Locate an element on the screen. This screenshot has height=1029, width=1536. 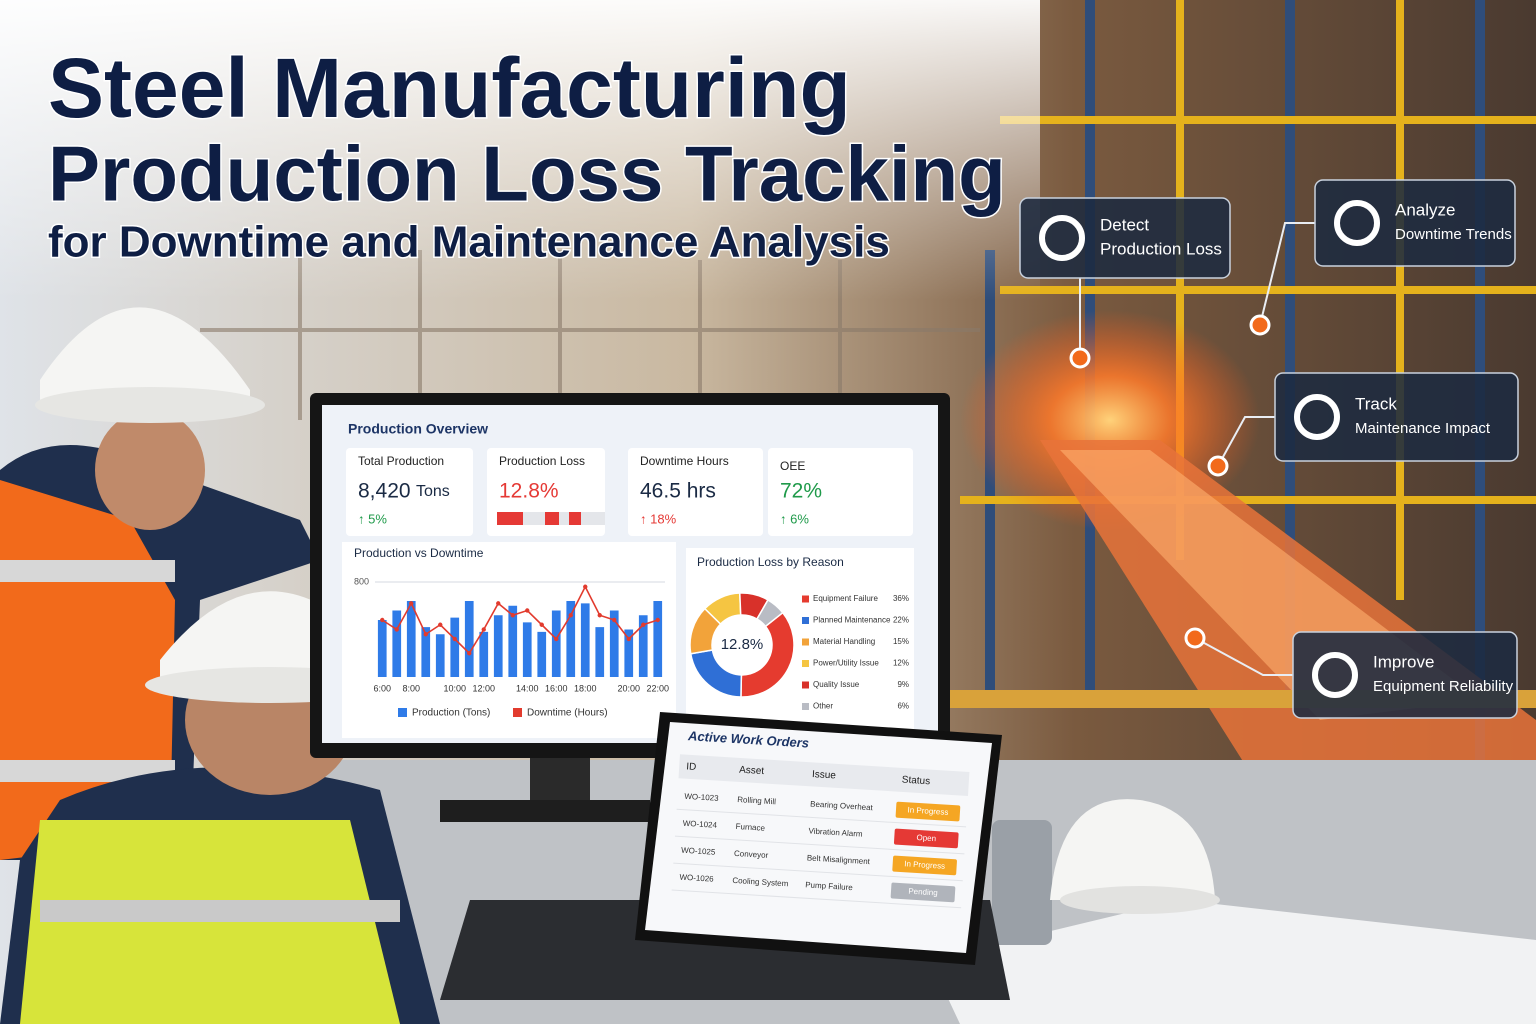
y-tick-label: 800 is located at coordinates (361, 581).